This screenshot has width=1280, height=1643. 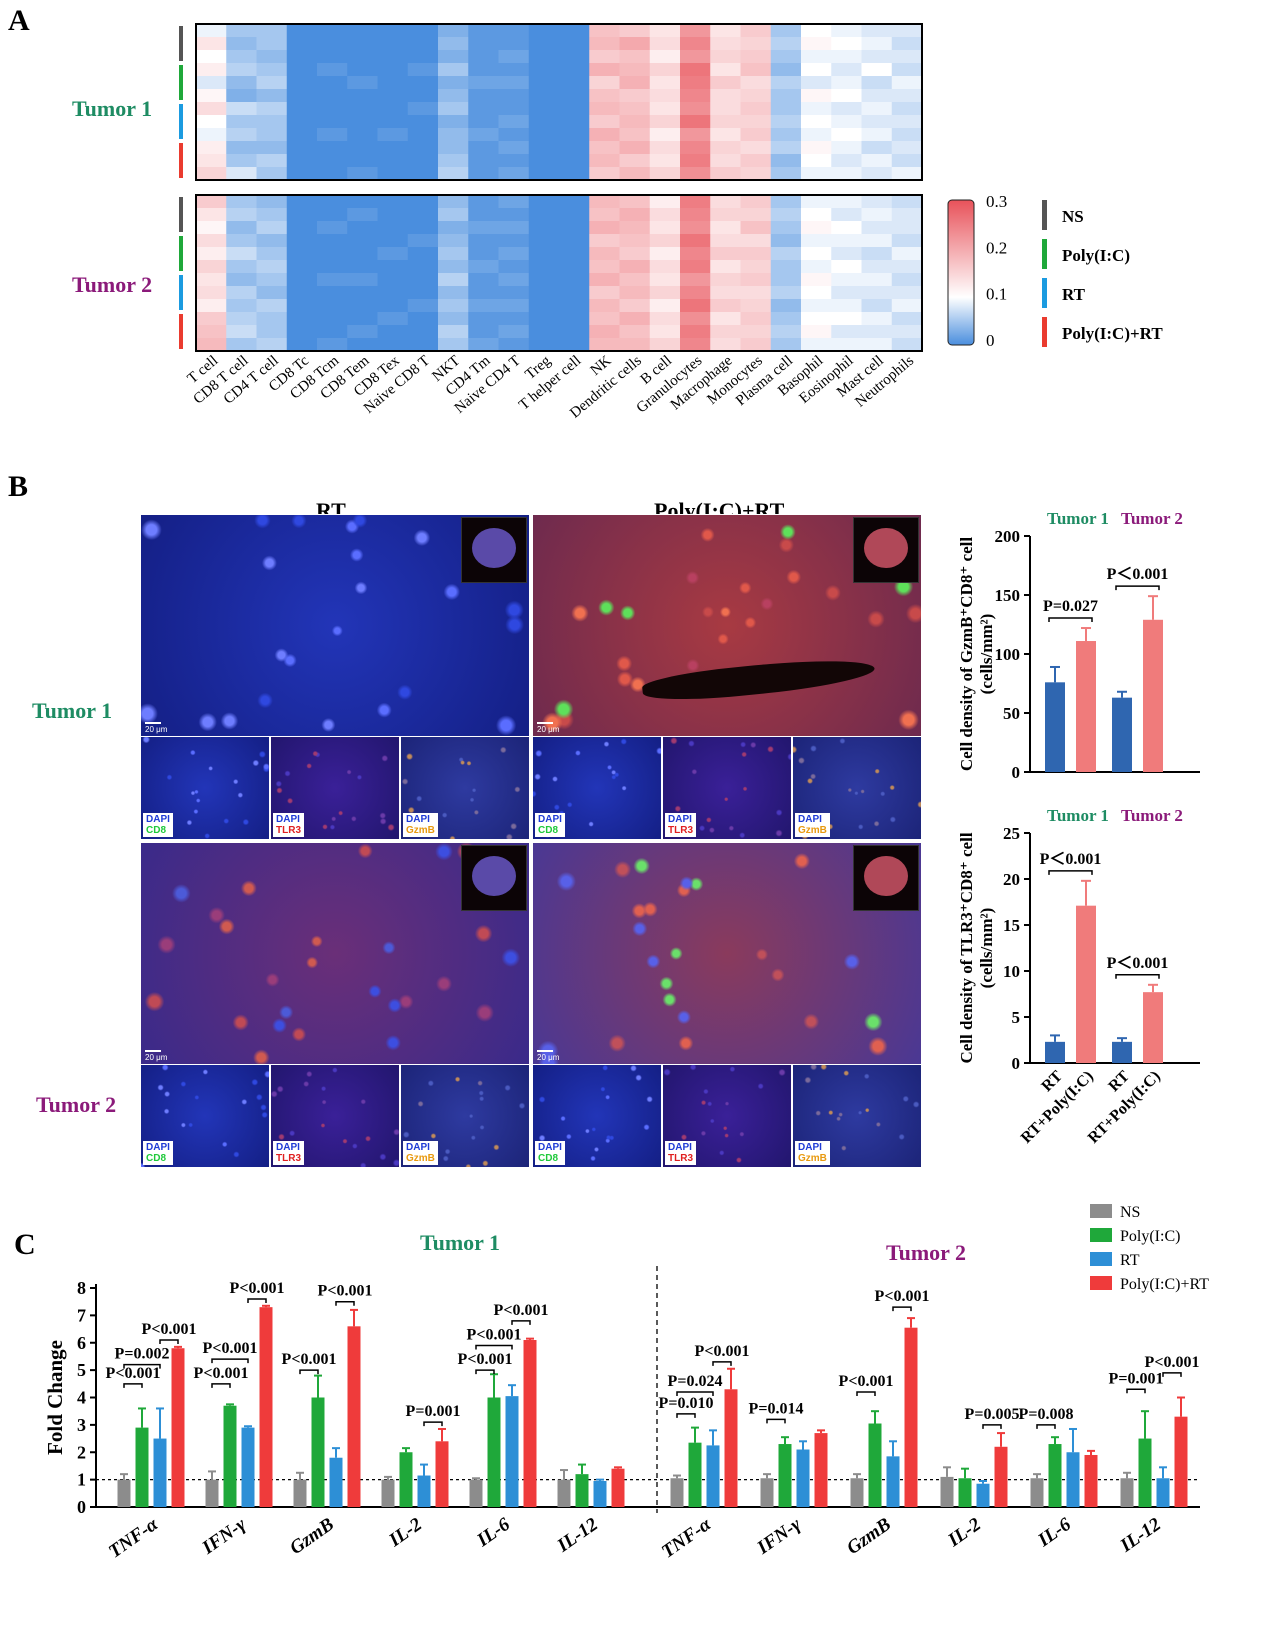 I want to click on heatmap-legend-label: Poly(I:C), so click(x=1096, y=255).